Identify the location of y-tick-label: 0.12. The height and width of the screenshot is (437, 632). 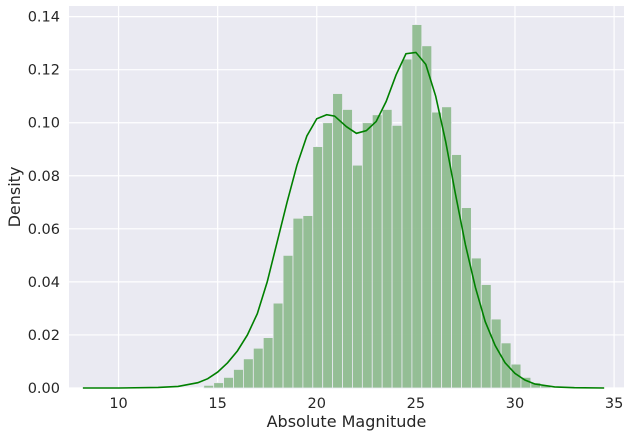
(44, 71).